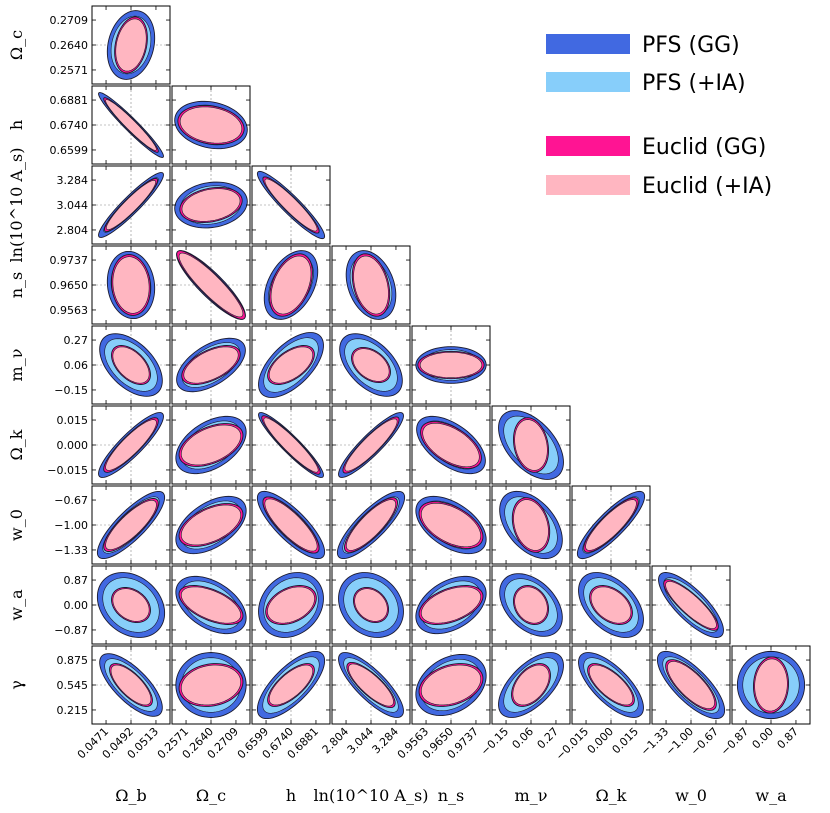 Image resolution: width=830 pixels, height=813 pixels. Describe the element at coordinates (572, 744) in the screenshot. I see `x-tick-label: −0.015` at that location.